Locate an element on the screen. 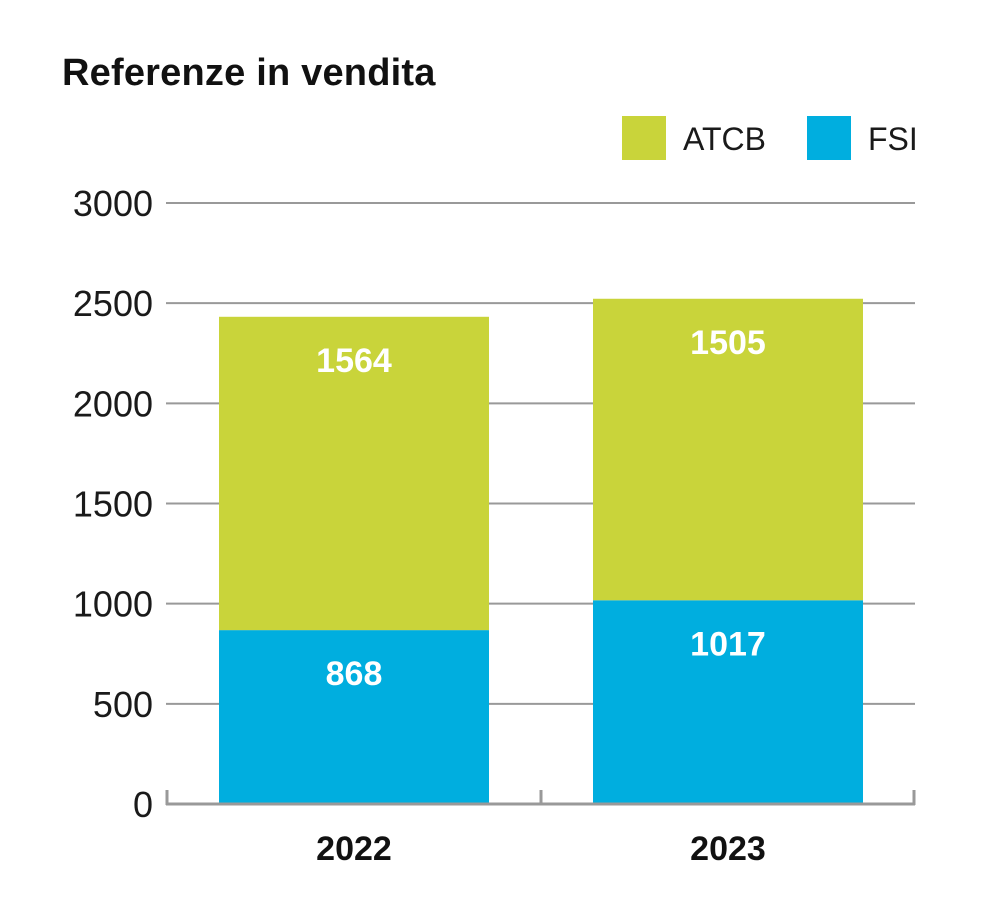 This screenshot has height=920, width=1000. bar-fsi-2023 is located at coordinates (728, 702).